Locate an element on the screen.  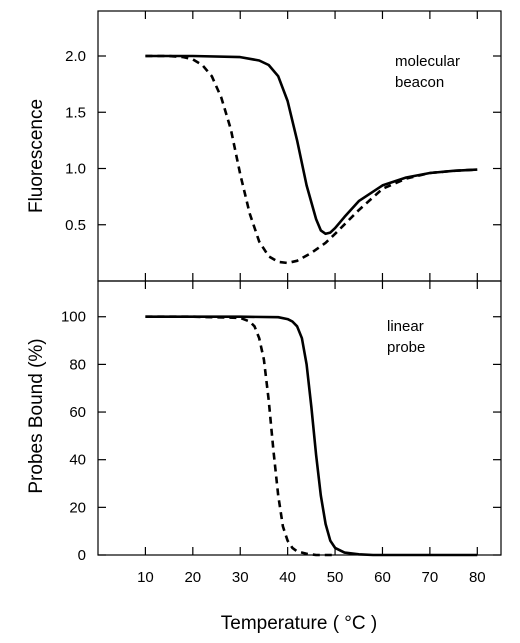
x-tick-label: 40 is located at coordinates (287, 577).